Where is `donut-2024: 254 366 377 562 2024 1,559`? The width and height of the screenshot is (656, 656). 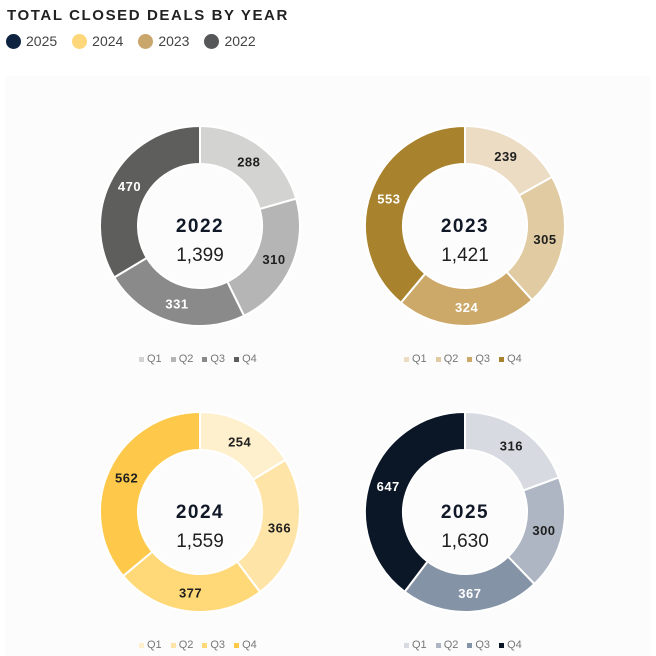 donut-2024: 254 366 377 562 2024 1,559 is located at coordinates (200, 511).